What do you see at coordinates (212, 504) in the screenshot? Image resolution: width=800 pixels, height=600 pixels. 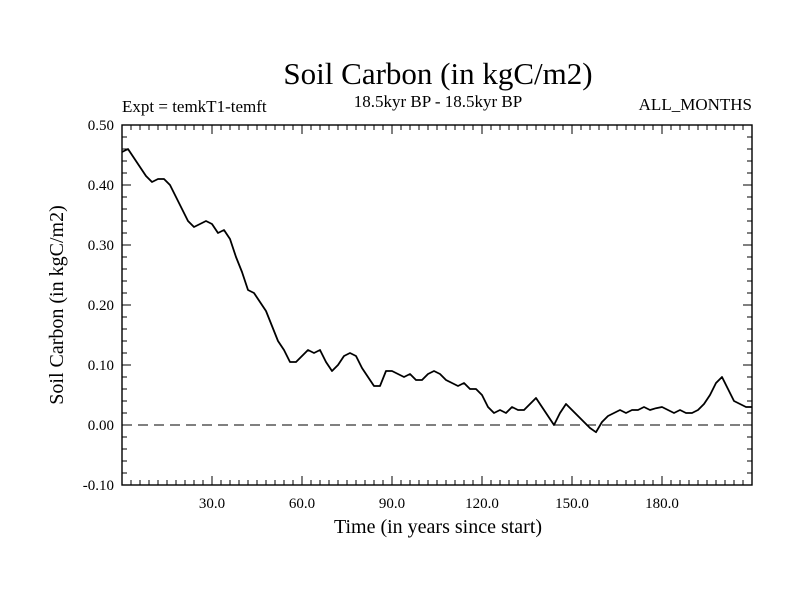 I see `x-tick-label: 30.0` at bounding box center [212, 504].